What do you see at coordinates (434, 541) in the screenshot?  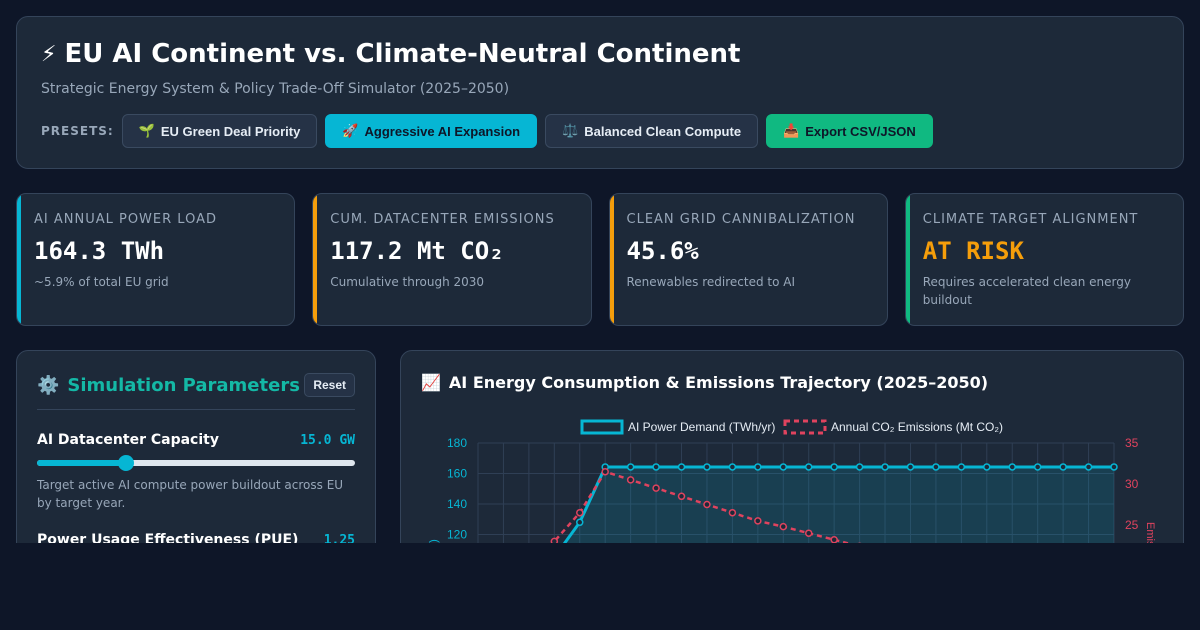 I see `y-left-axis-label: (TWh)` at bounding box center [434, 541].